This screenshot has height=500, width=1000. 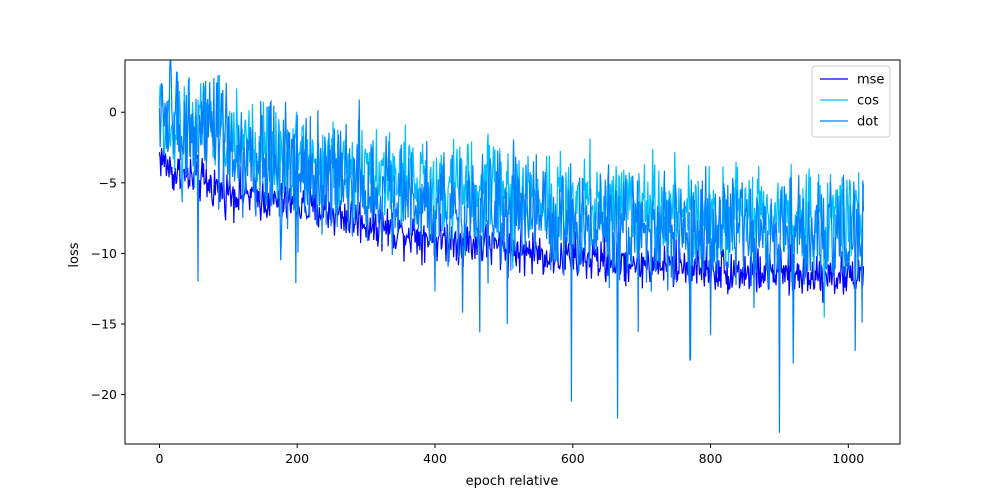 I want to click on legend-label-cos: cos, so click(x=868, y=101).